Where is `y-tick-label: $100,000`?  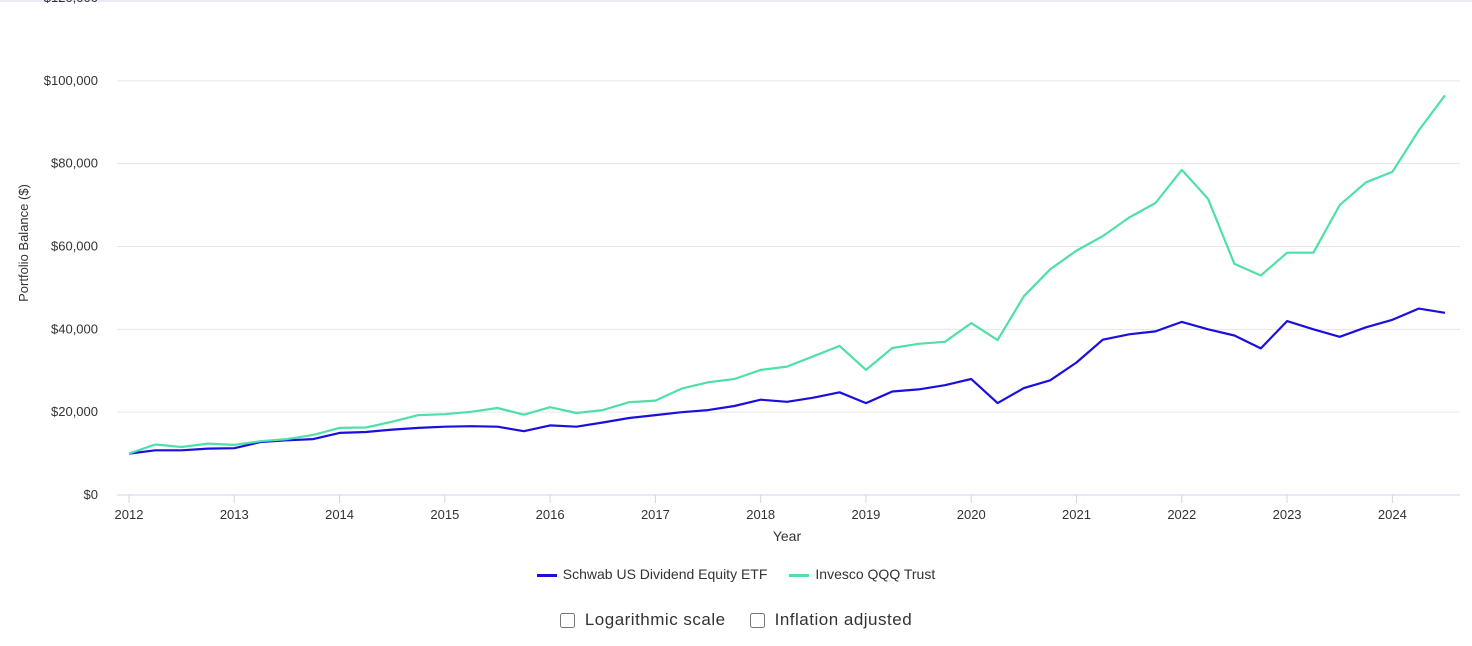
y-tick-label: $100,000 is located at coordinates (71, 80).